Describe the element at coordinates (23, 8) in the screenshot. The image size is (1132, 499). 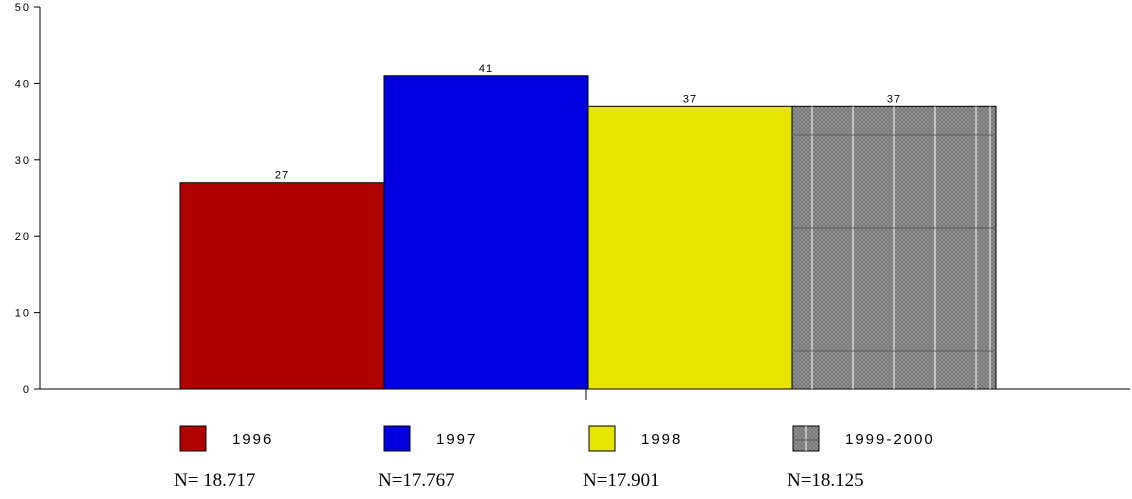
I see `y-tick-label: 50` at that location.